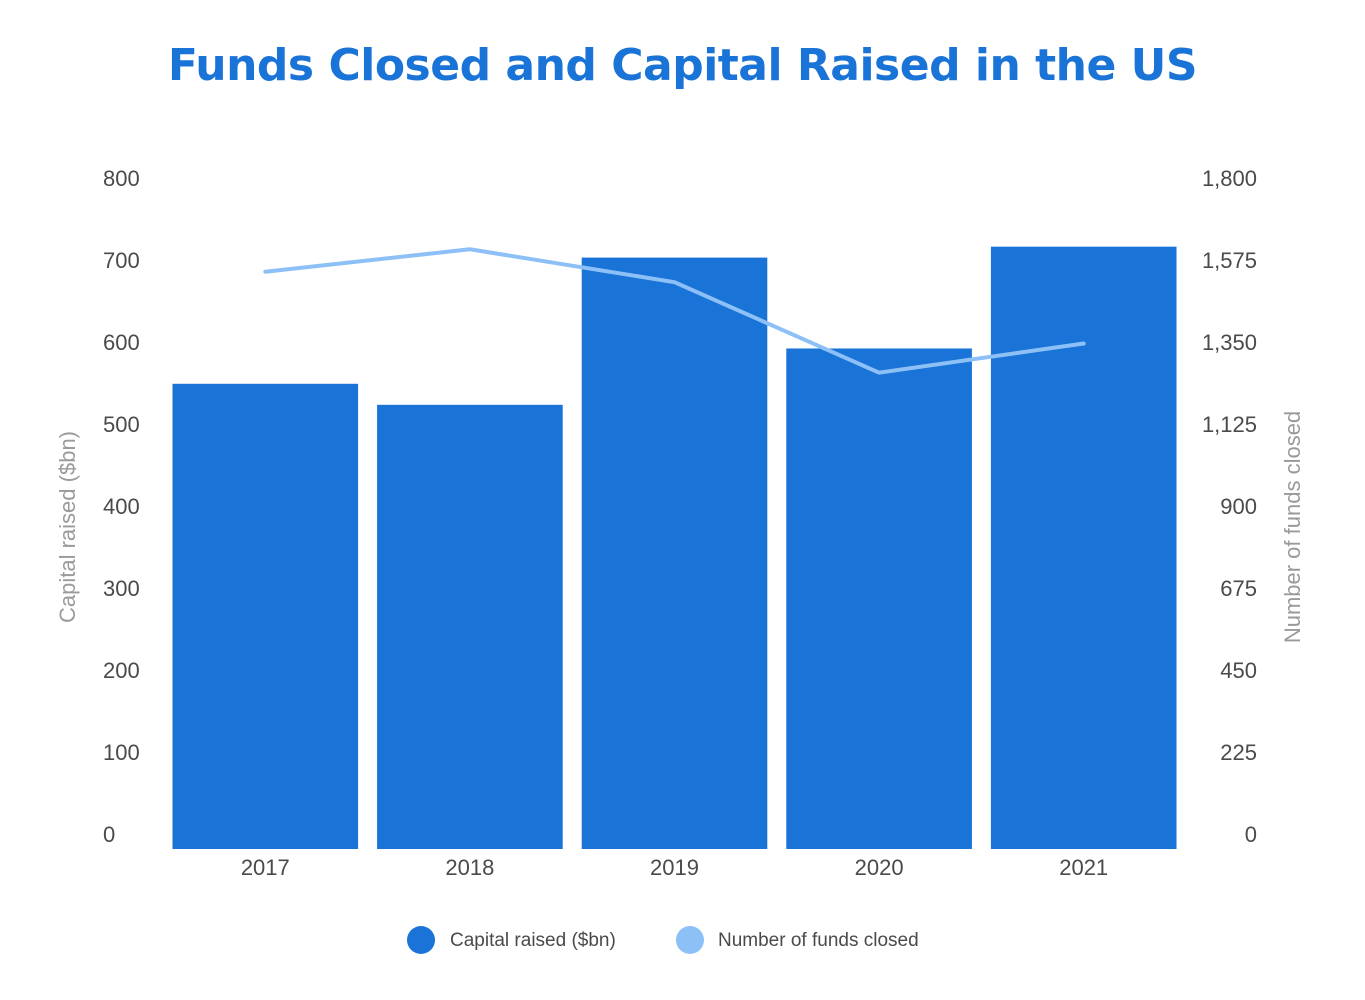 This screenshot has height=1000, width=1365. Describe the element at coordinates (690, 940) in the screenshot. I see `legend-swatch-funds` at that location.